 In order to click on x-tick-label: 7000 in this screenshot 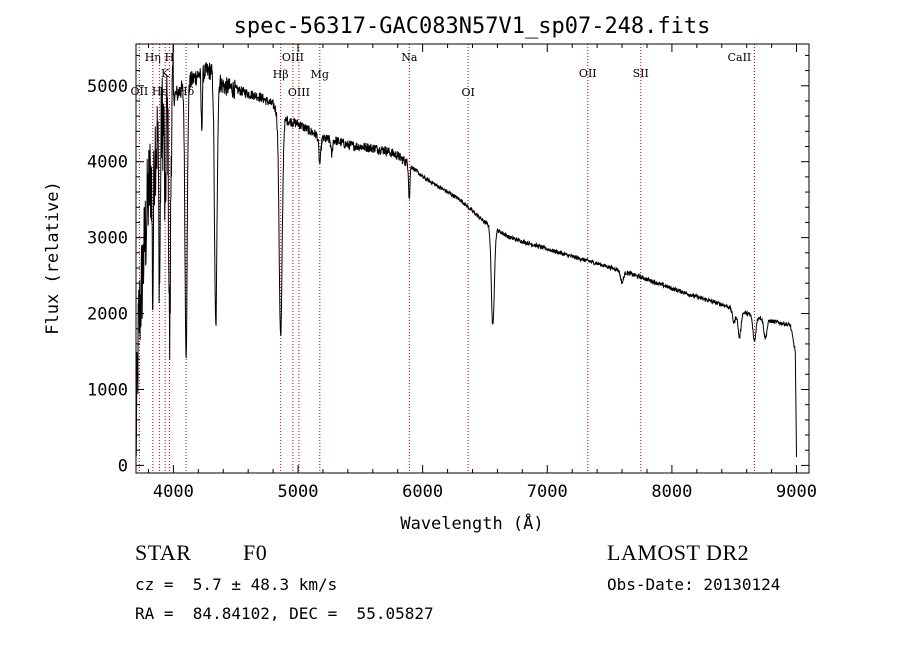, I will do `click(547, 492)`.